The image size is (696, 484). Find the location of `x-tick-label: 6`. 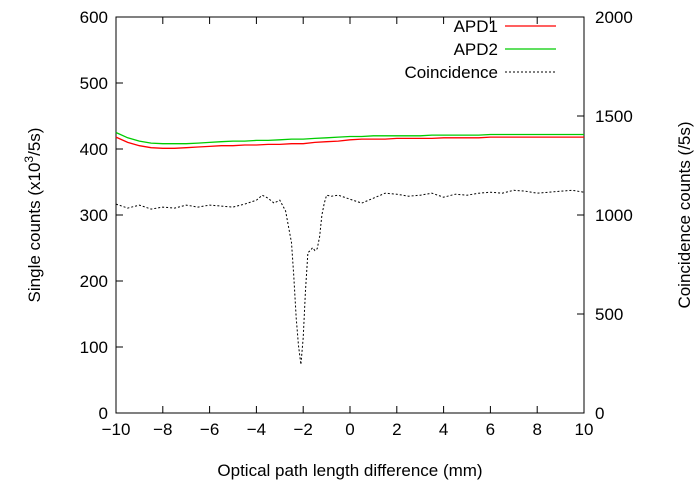

x-tick-label: 6 is located at coordinates (490, 429).